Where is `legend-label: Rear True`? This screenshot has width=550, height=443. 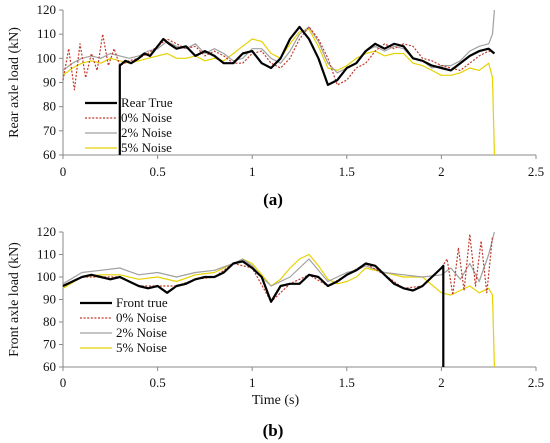 legend-label: Rear True is located at coordinates (147, 102).